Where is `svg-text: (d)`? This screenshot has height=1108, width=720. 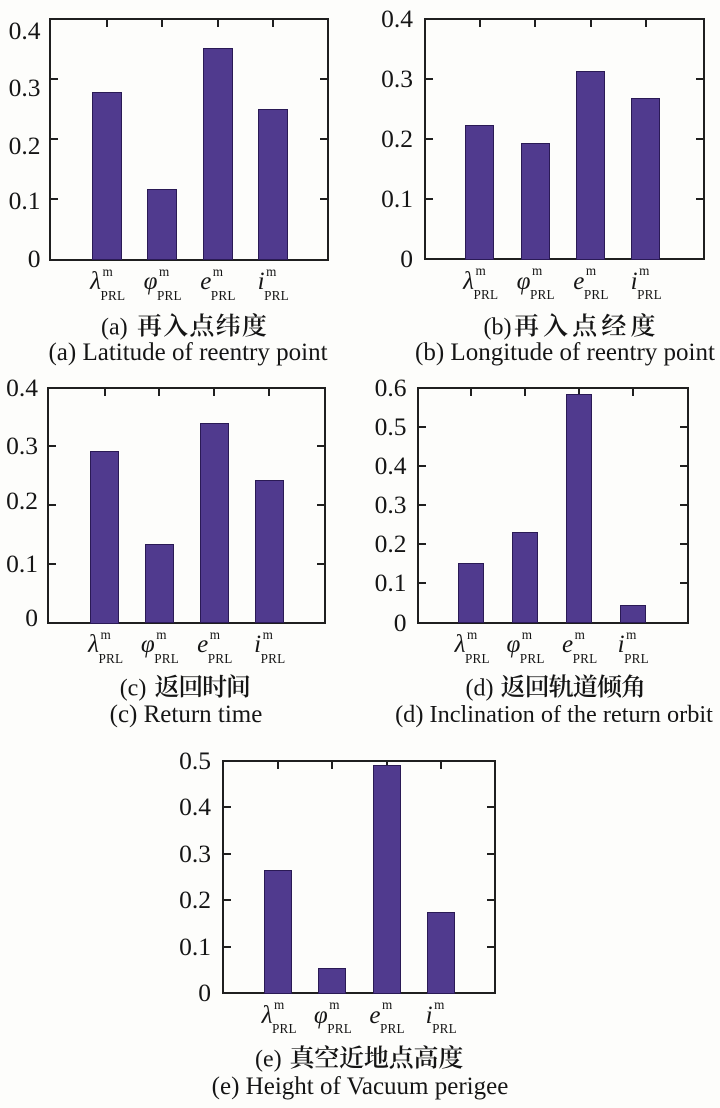 svg-text: (d) is located at coordinates (480, 689).